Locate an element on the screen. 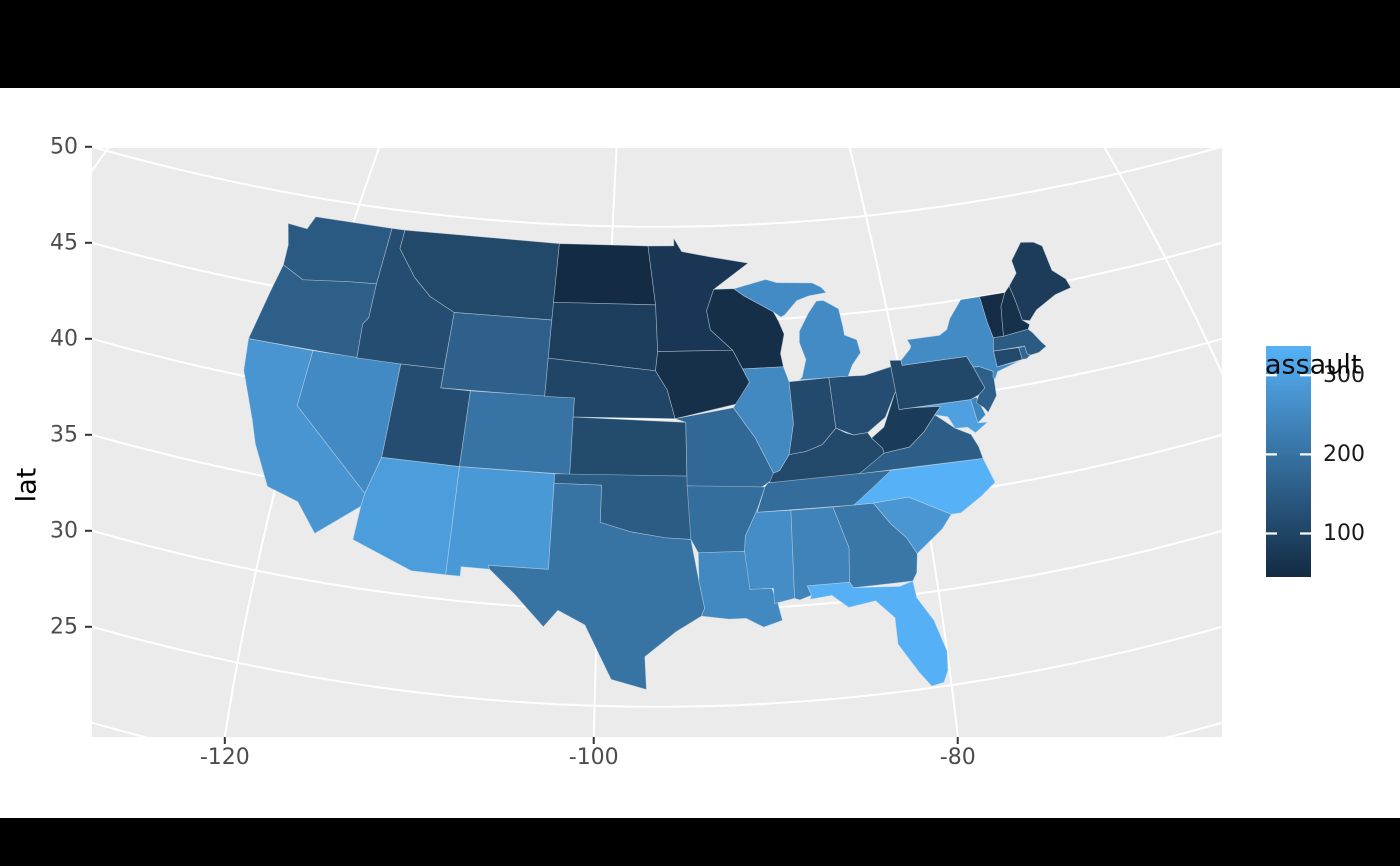 The image size is (1400, 866). state-maine is located at coordinates (1040, 281).